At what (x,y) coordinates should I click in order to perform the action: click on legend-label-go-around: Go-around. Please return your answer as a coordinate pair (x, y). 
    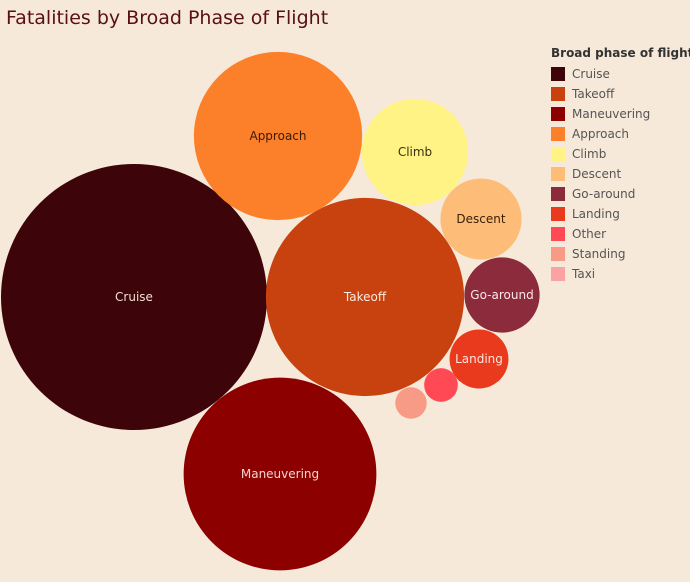
    Looking at the image, I should click on (604, 194).